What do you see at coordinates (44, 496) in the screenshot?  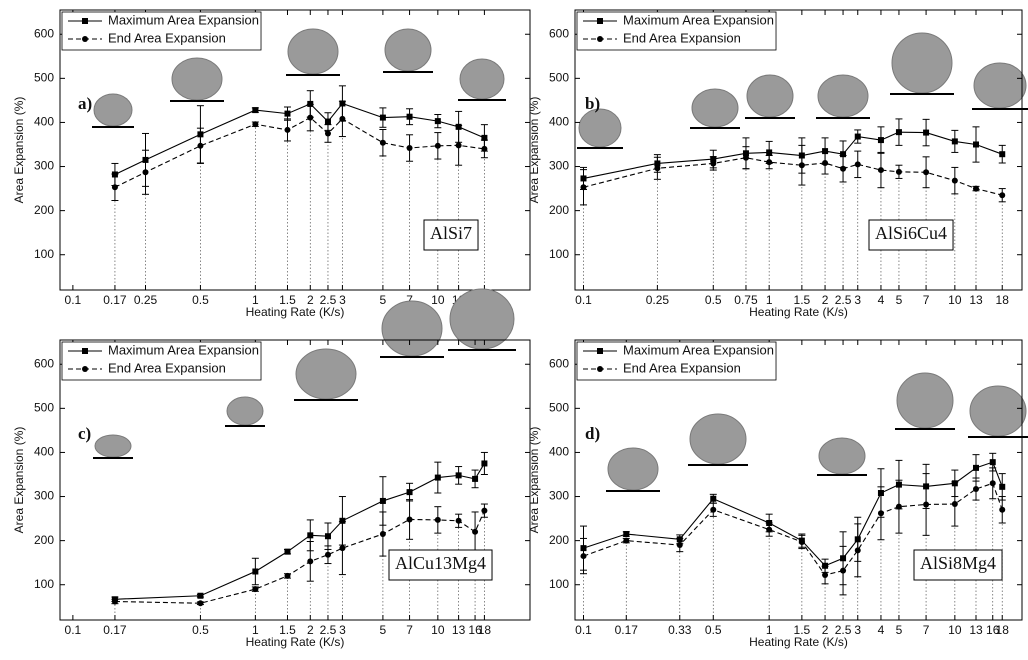 I see `y-tick-label: 300` at bounding box center [44, 496].